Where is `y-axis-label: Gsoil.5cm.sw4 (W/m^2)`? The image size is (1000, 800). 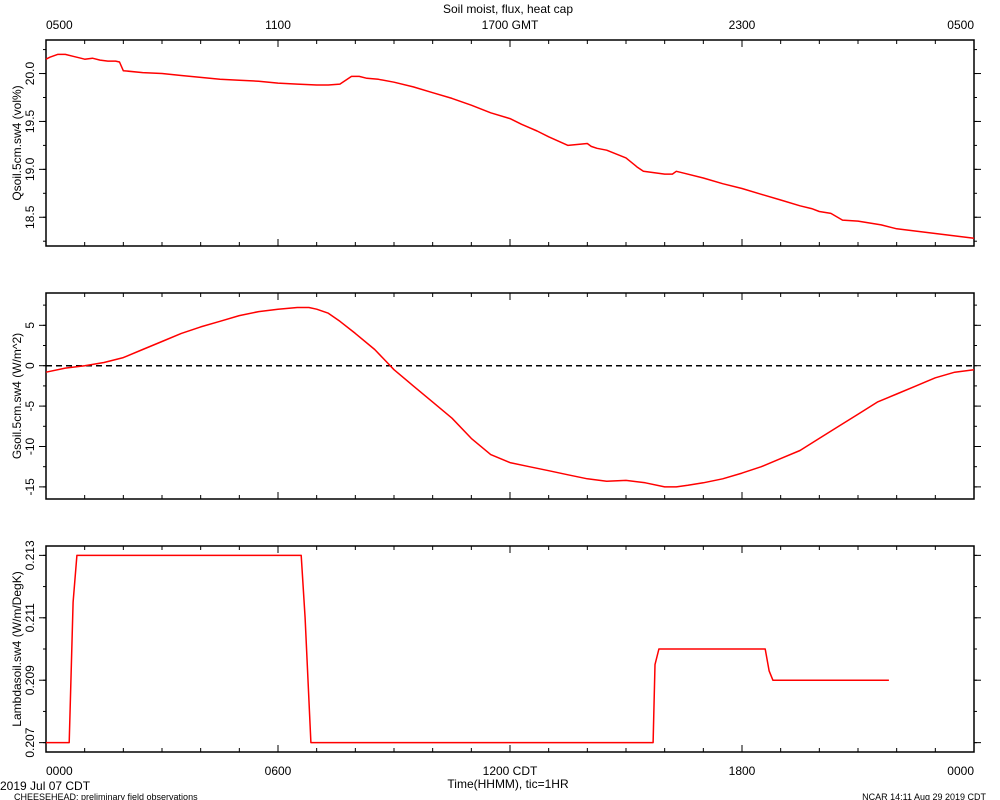
y-axis-label: Gsoil.5cm.sw4 (W/m^2) is located at coordinates (17, 396).